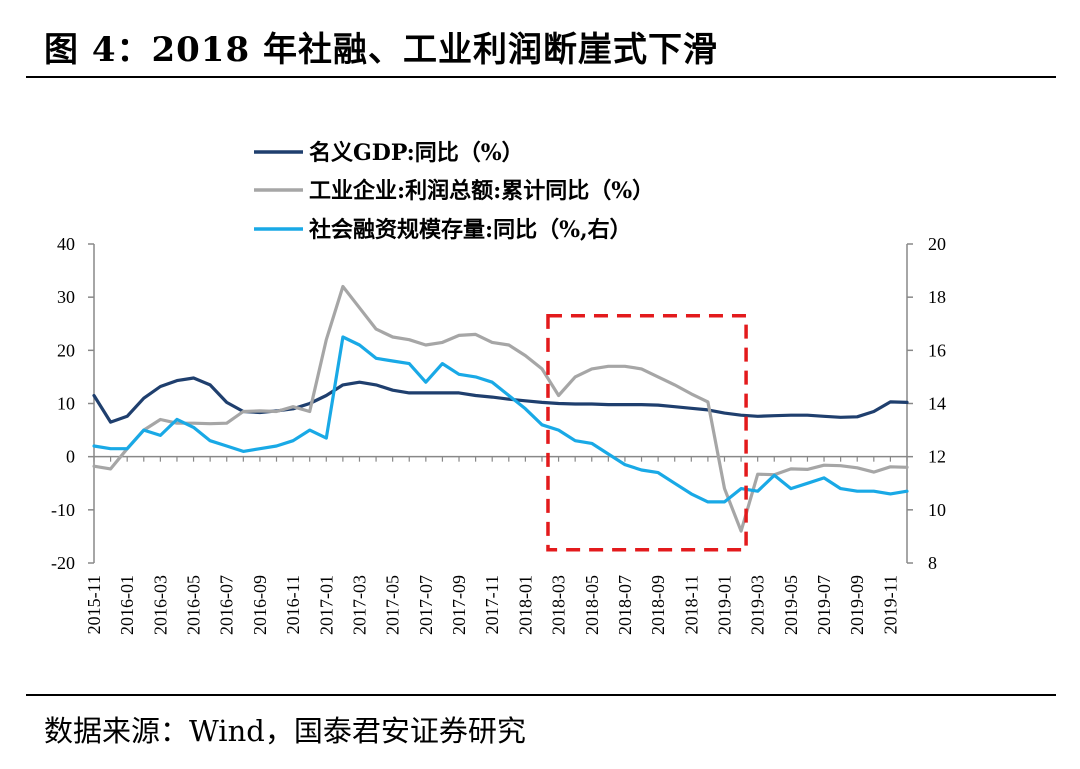 Image resolution: width=1080 pixels, height=769 pixels. I want to click on x-tick-label: 2016-09, so click(260, 605).